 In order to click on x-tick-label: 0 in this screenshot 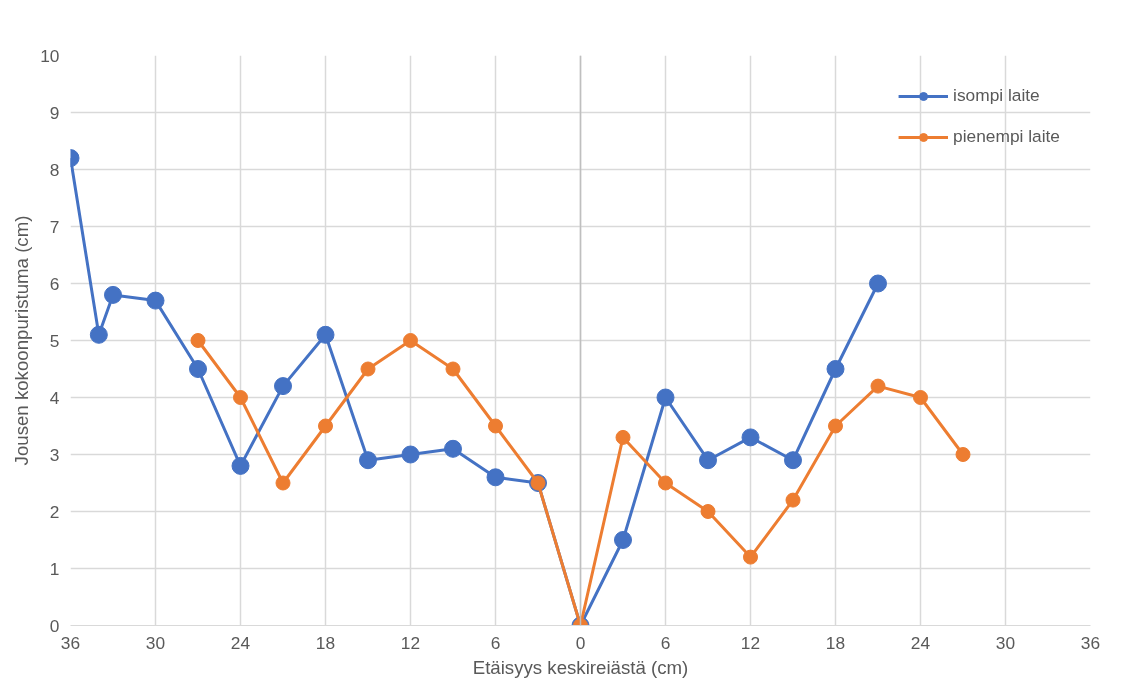, I will do `click(580, 642)`.